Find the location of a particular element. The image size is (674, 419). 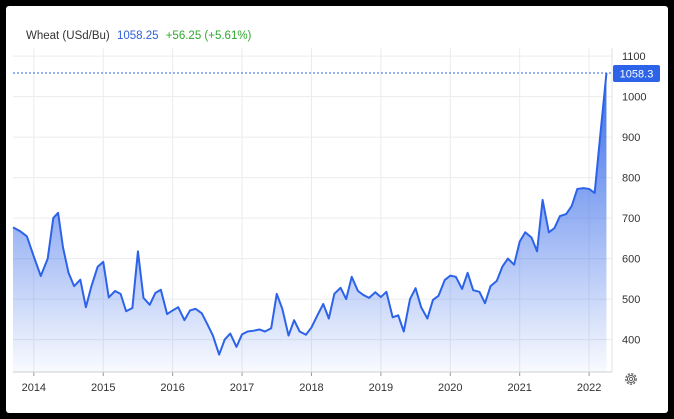

y-tick-label: 1000 is located at coordinates (634, 98).